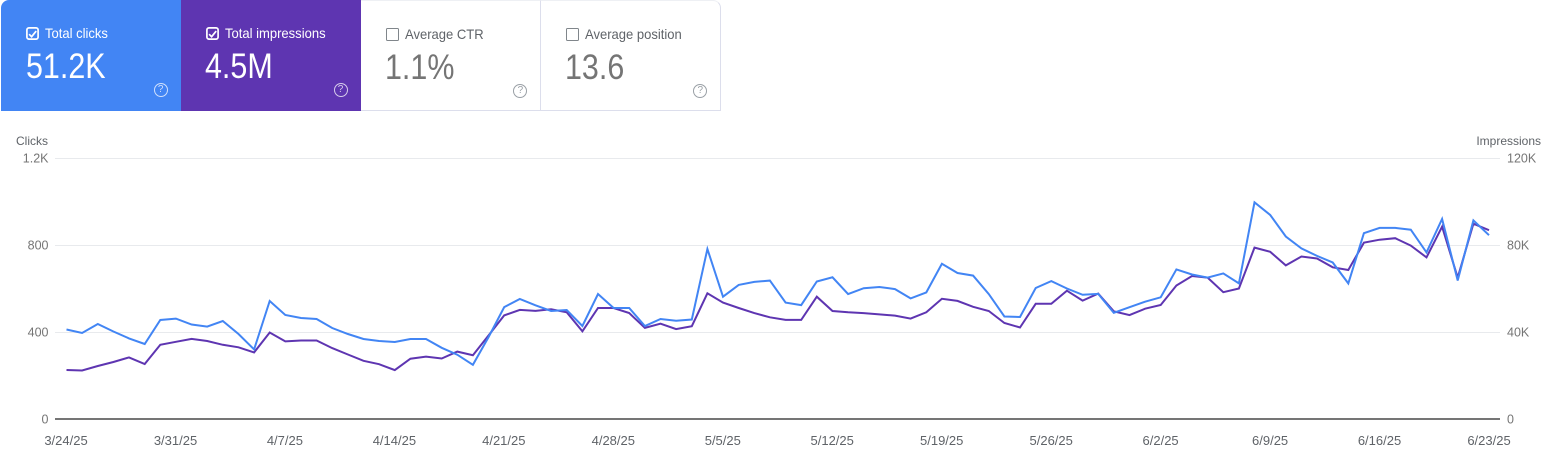 The image size is (1557, 474). What do you see at coordinates (723, 440) in the screenshot?
I see `svg-text: 5/5/25` at bounding box center [723, 440].